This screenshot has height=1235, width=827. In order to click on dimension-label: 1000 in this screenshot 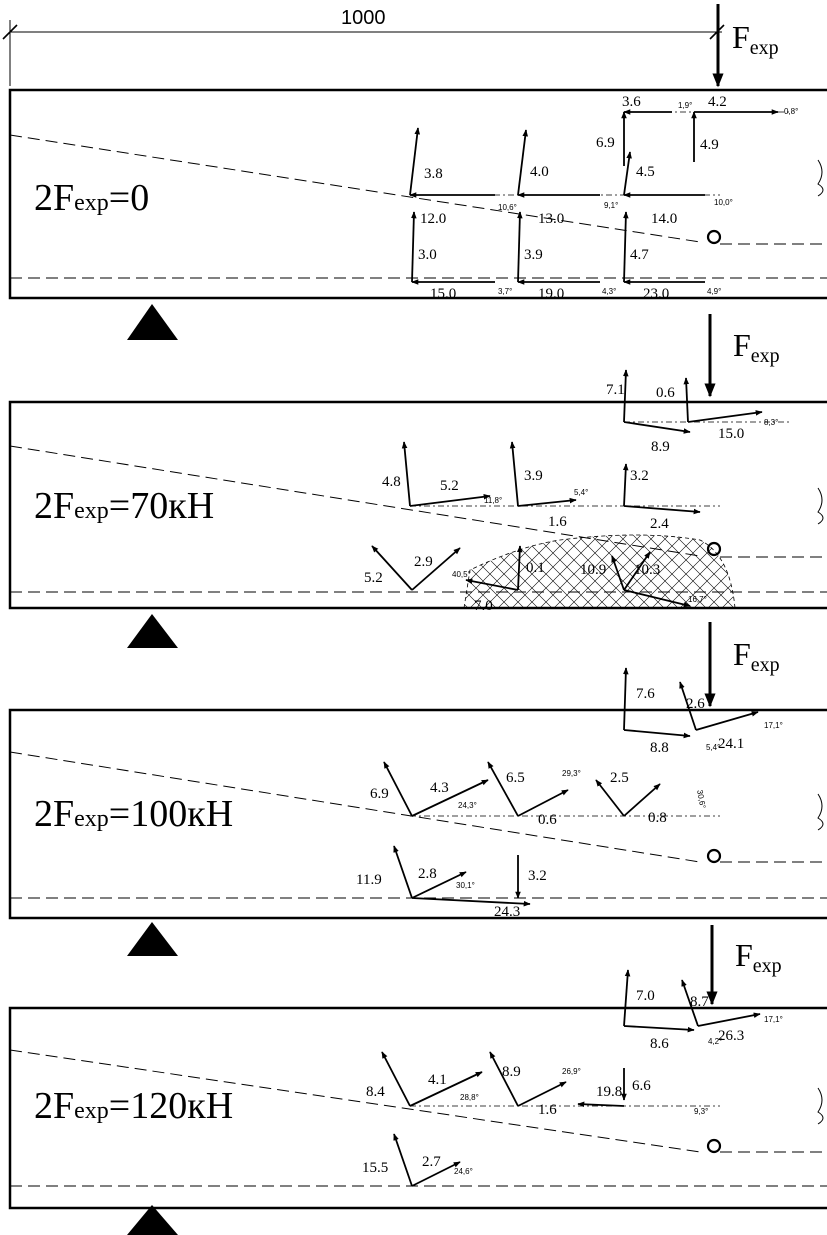, I will do `click(363, 18)`.